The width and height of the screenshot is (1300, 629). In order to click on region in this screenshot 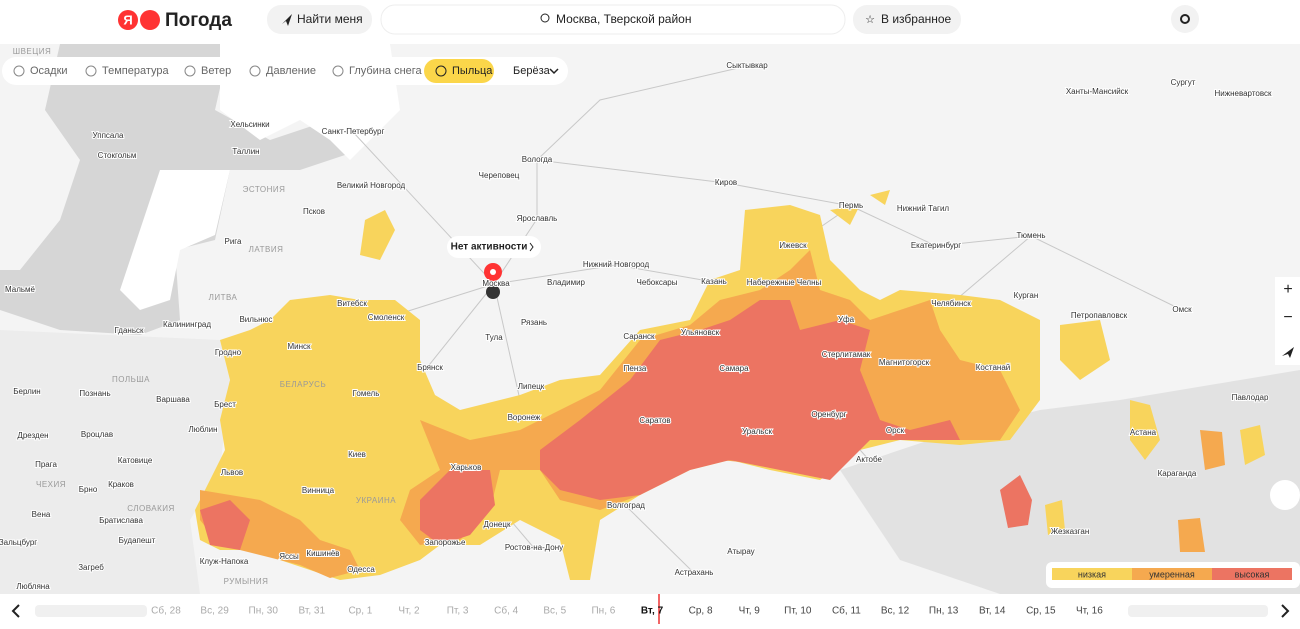, I will do `click(115, 462)`.